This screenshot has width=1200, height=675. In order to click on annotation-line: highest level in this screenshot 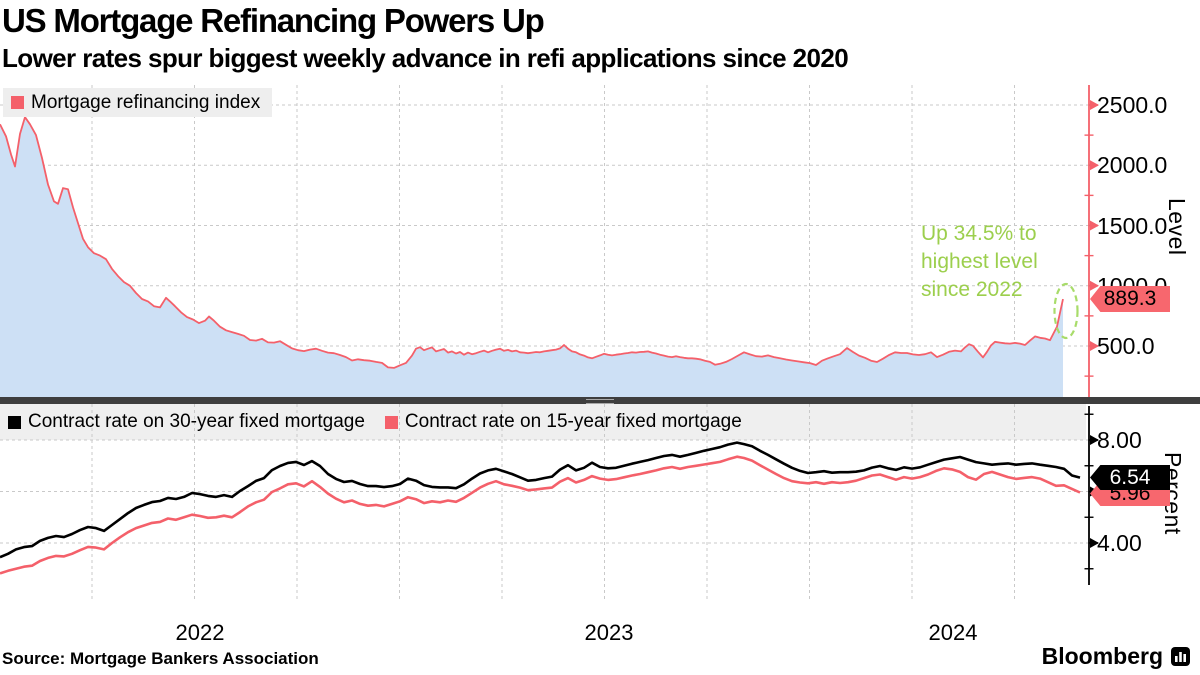, I will do `click(979, 261)`.